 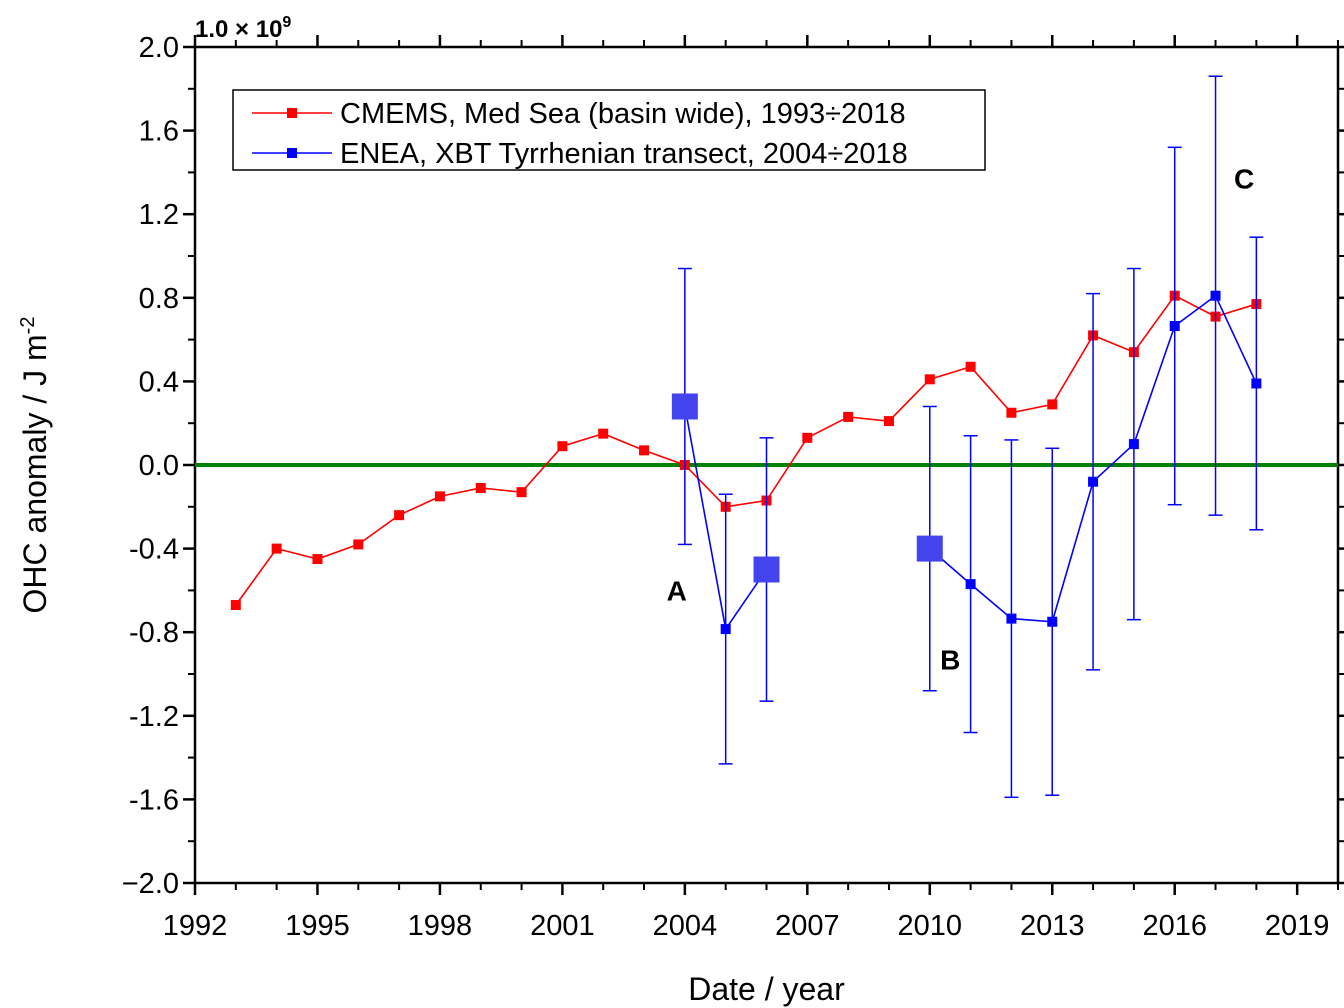 I want to click on y-tick-label: -1.6, so click(x=154, y=800).